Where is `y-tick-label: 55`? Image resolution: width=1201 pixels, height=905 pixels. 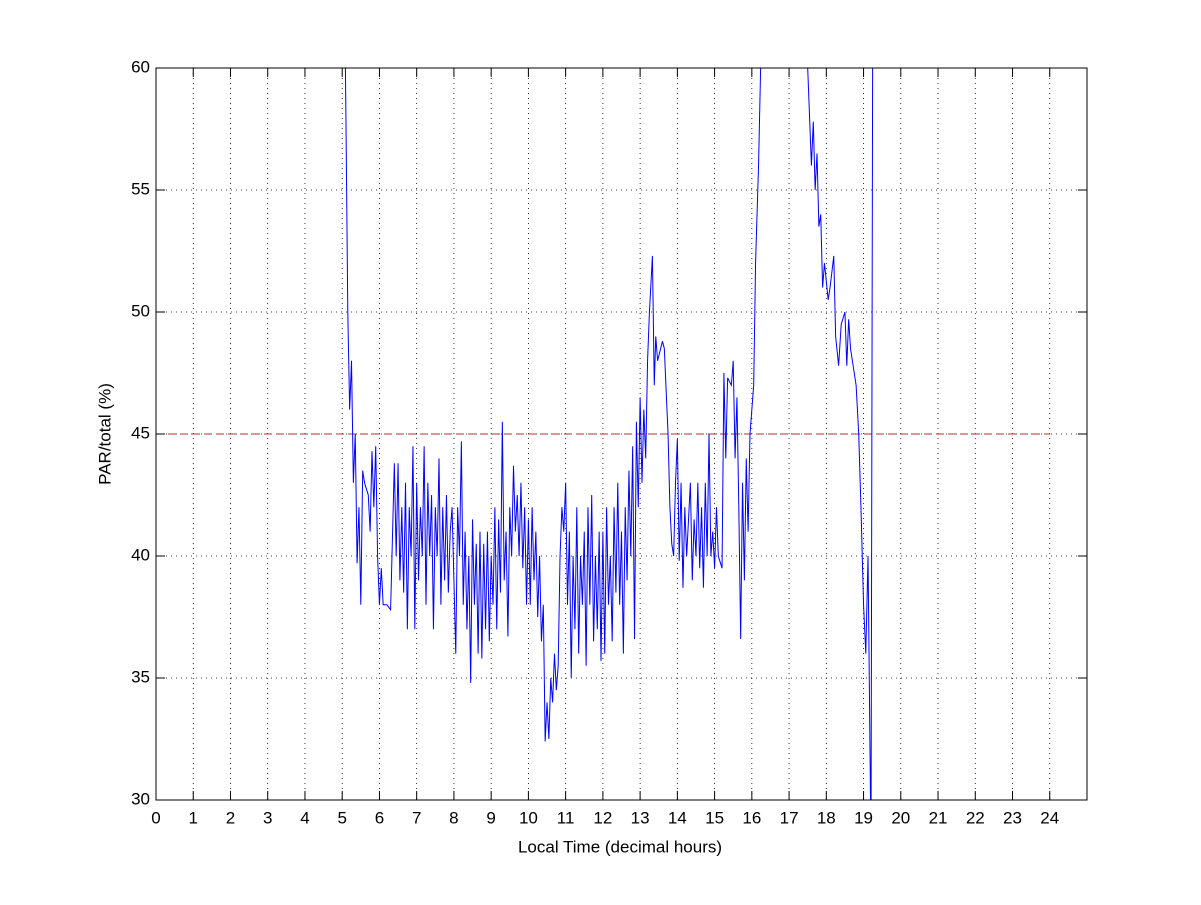 y-tick-label: 55 is located at coordinates (140, 188).